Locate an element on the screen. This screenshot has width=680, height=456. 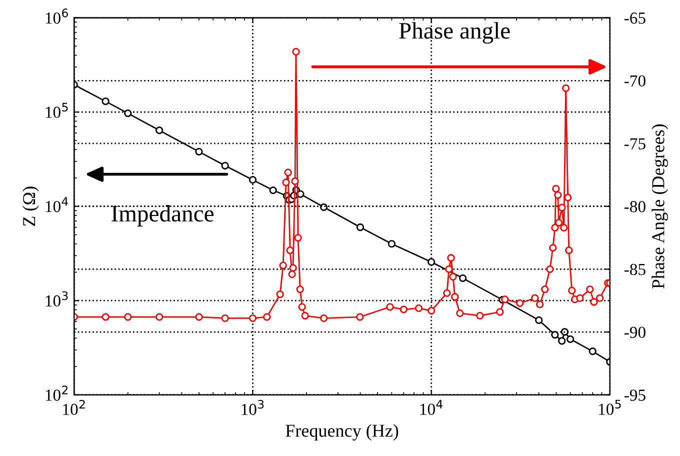
x-axis-title: Frequency (Hz) is located at coordinates (342, 432).